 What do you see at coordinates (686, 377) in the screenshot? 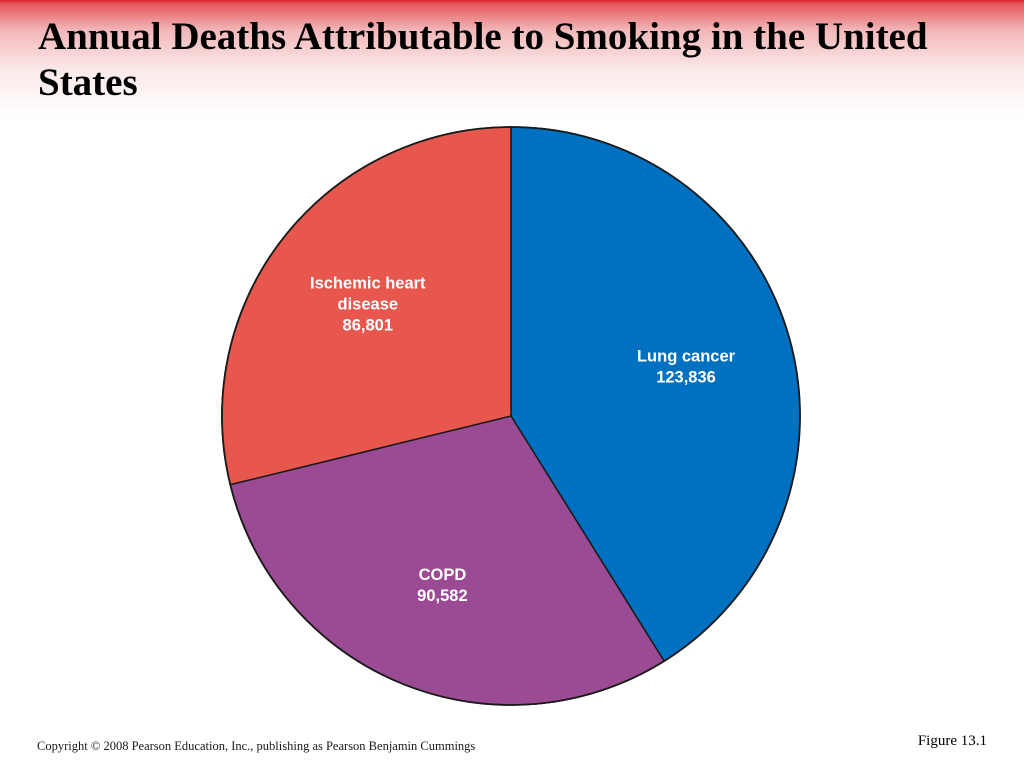
I see `slice-value-label: 123,836` at bounding box center [686, 377].